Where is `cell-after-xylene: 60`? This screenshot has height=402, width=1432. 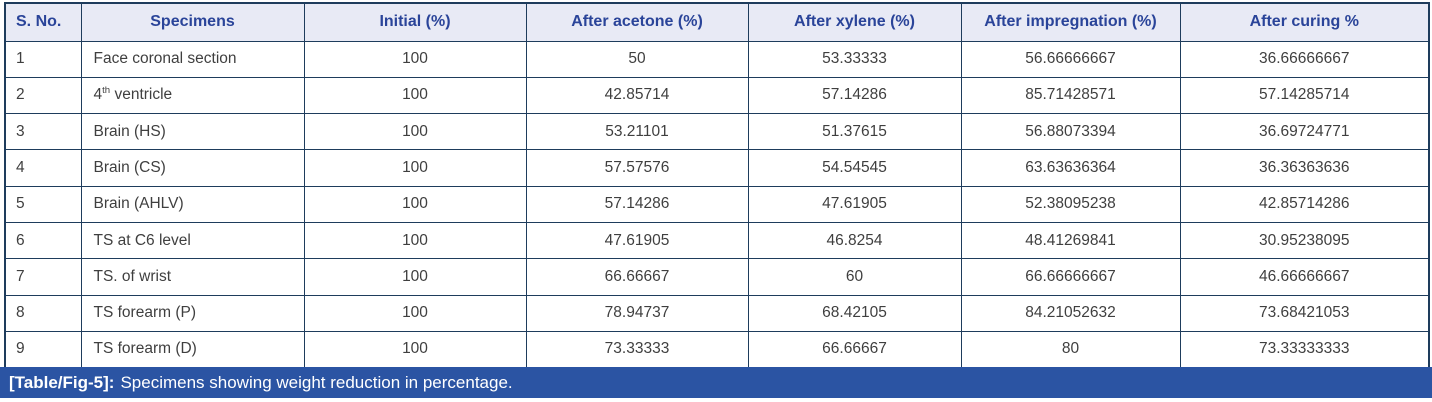 cell-after-xylene: 60 is located at coordinates (854, 277).